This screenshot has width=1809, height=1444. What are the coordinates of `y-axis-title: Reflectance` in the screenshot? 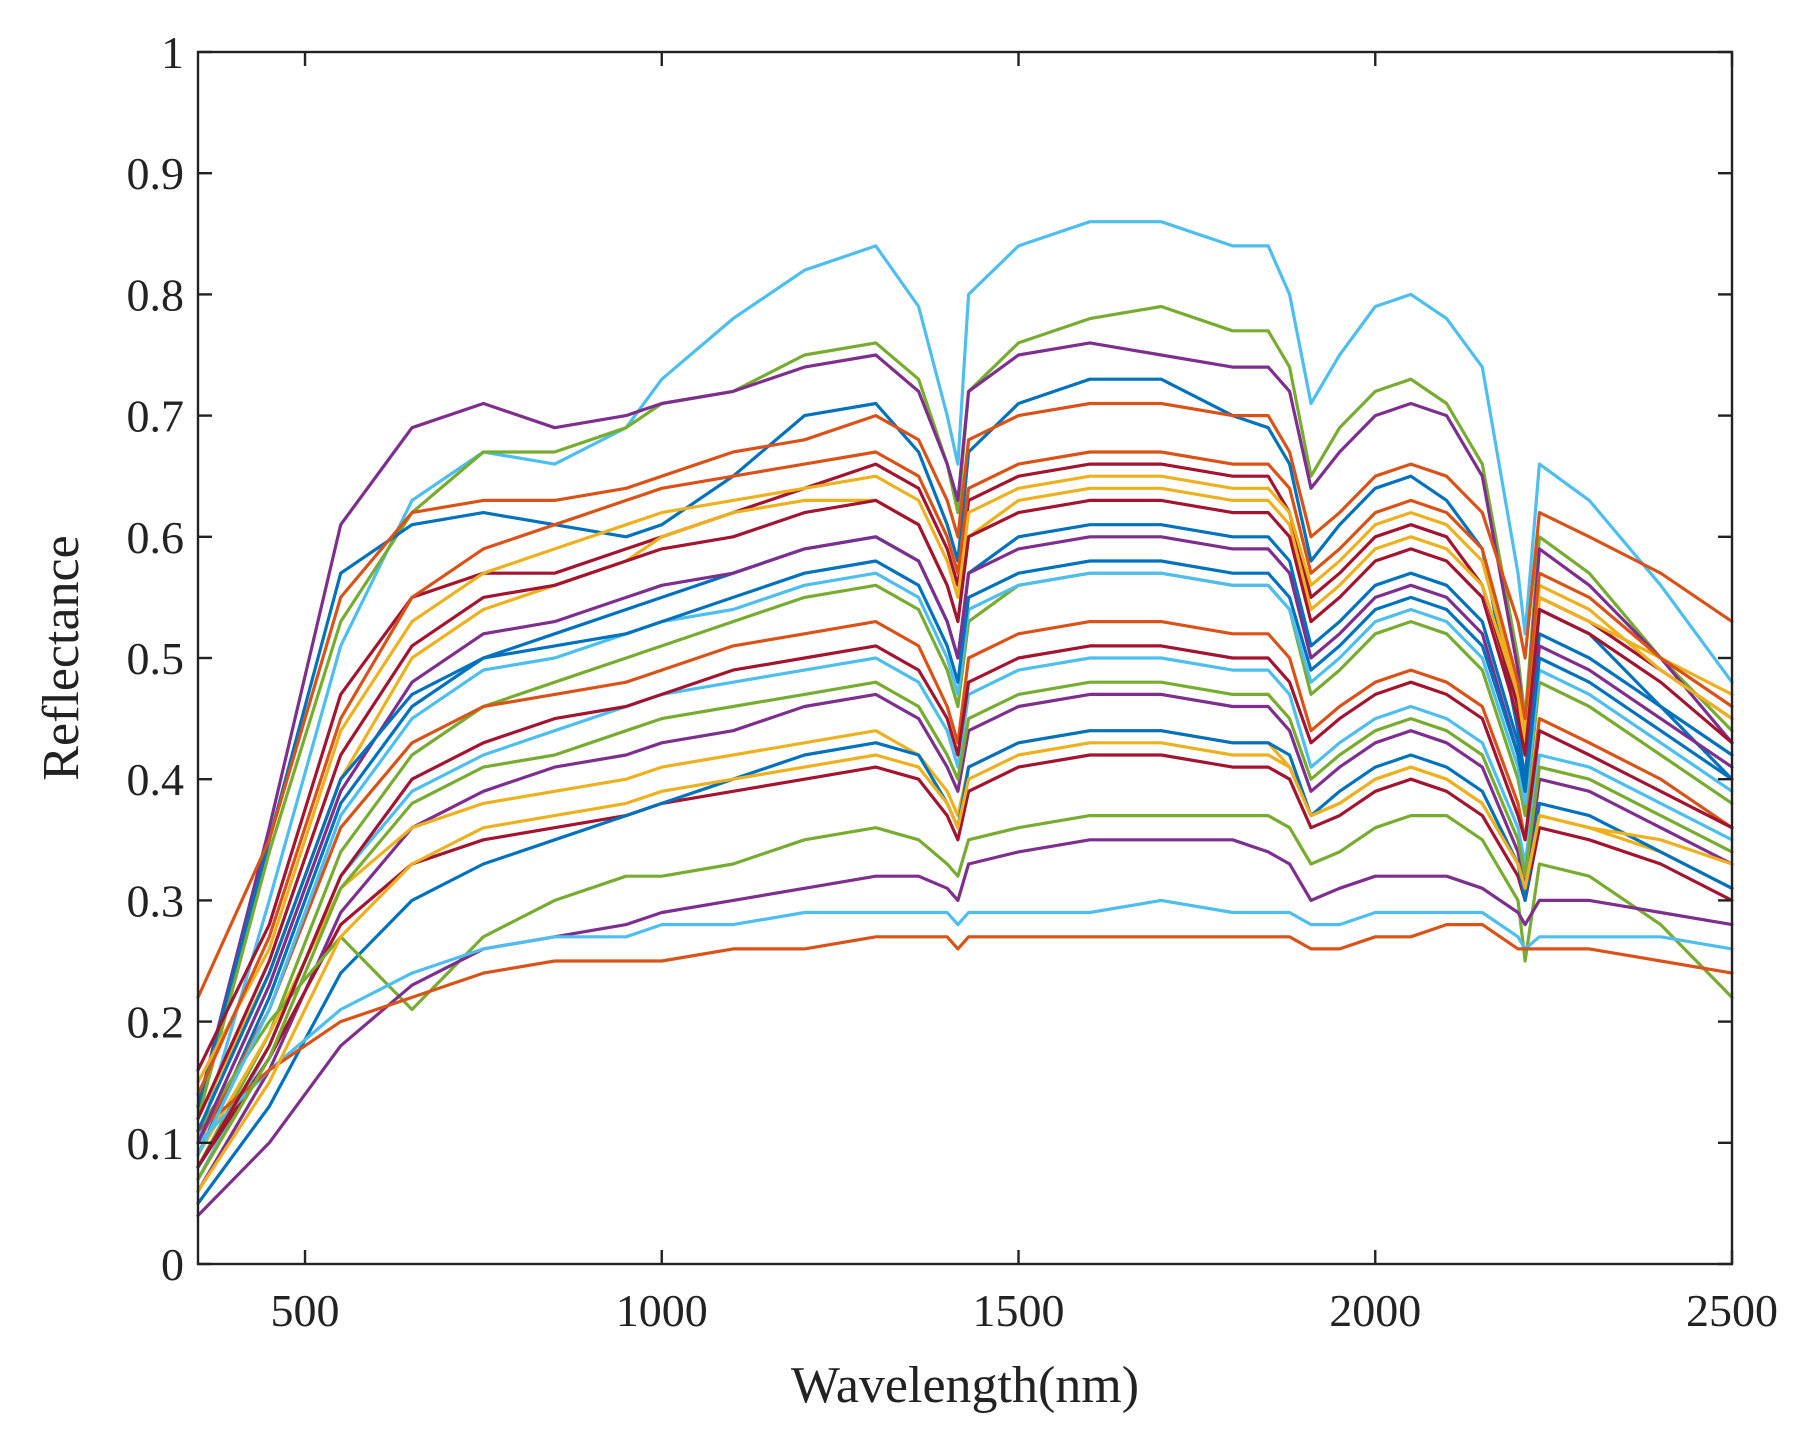 It's located at (61, 657).